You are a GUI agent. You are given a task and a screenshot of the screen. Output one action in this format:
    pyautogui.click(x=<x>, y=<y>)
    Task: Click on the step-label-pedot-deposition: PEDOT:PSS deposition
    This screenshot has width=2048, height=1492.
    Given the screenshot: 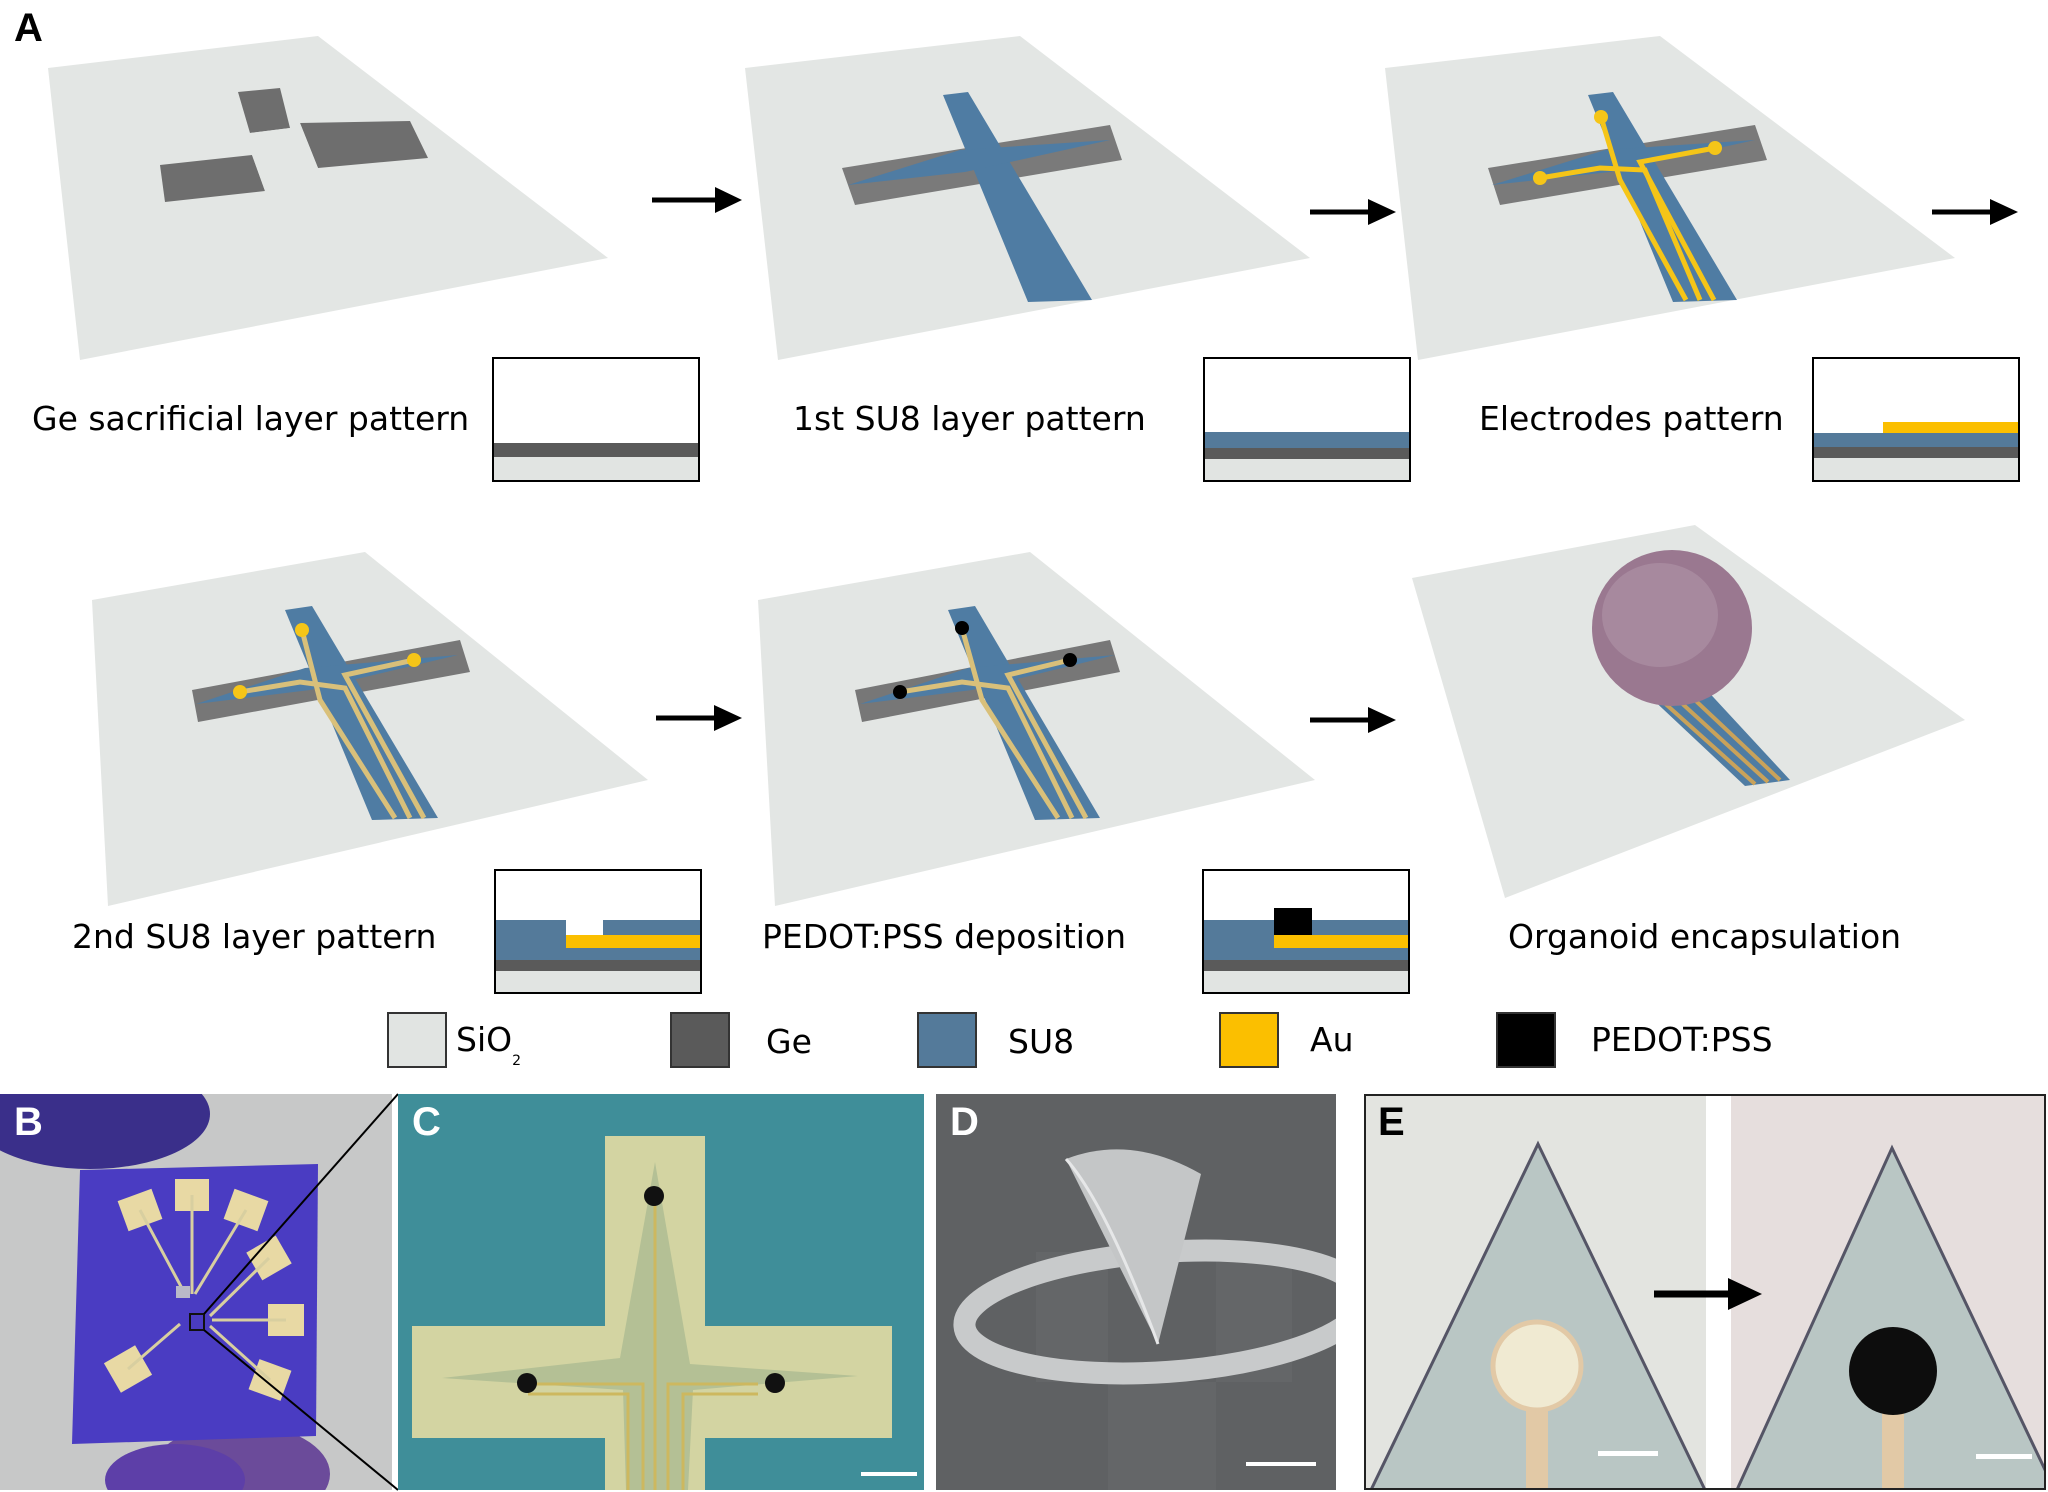 What is the action you would take?
    pyautogui.click(x=944, y=936)
    